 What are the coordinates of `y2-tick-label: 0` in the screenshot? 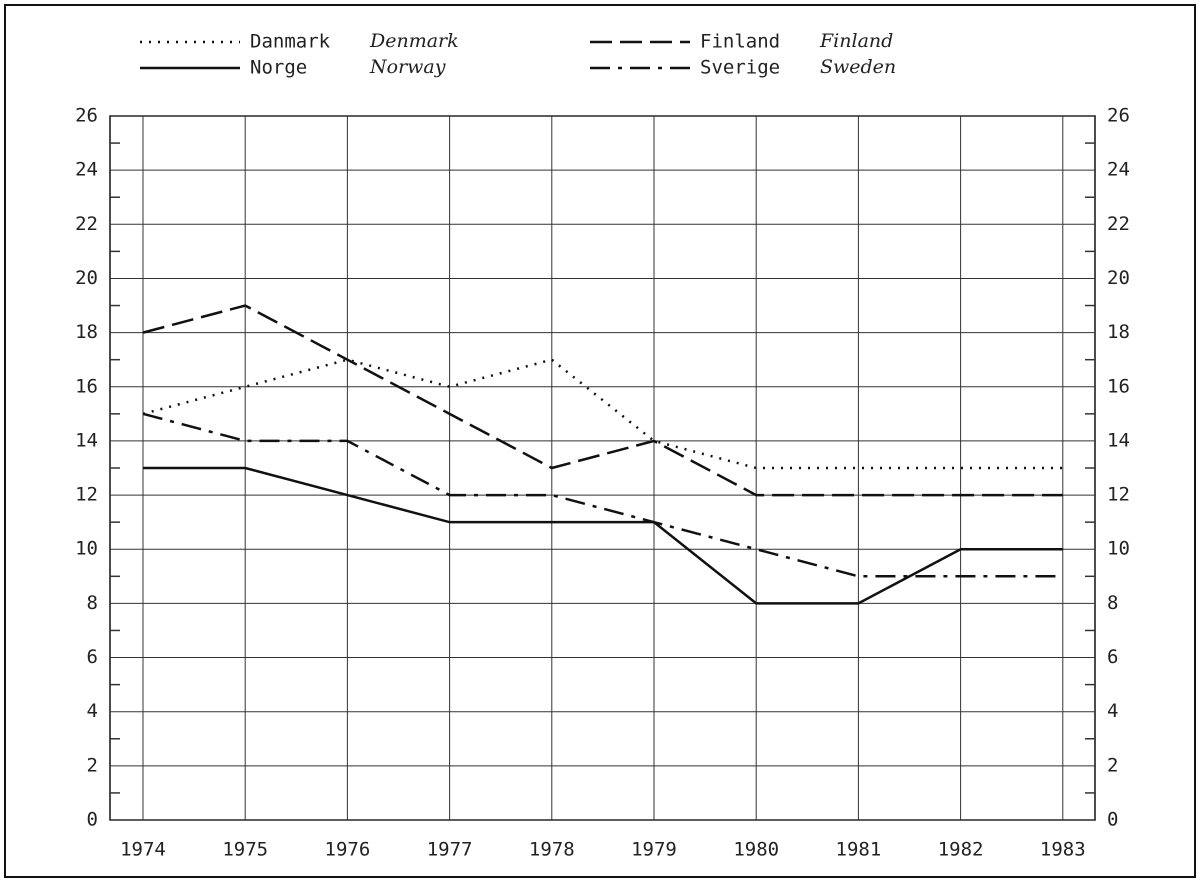 It's located at (1112, 820).